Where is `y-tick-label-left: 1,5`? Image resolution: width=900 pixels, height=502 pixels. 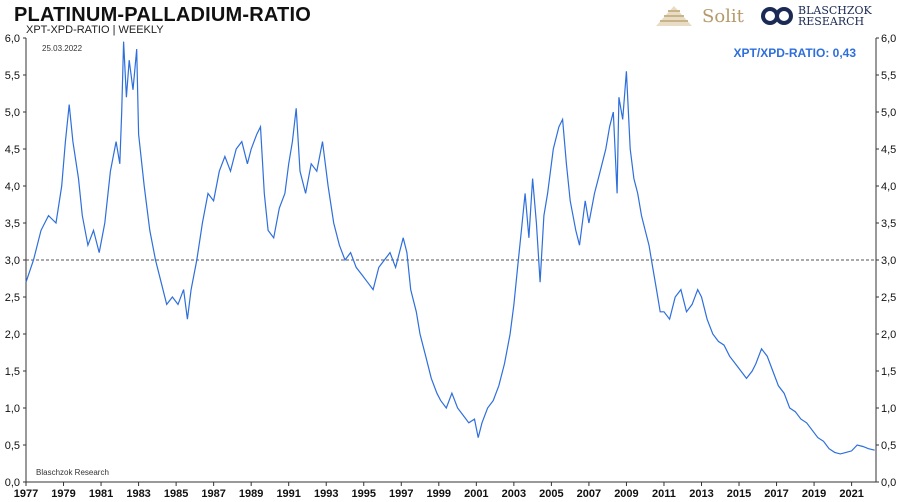
y-tick-label-left: 1,5 is located at coordinates (12, 372).